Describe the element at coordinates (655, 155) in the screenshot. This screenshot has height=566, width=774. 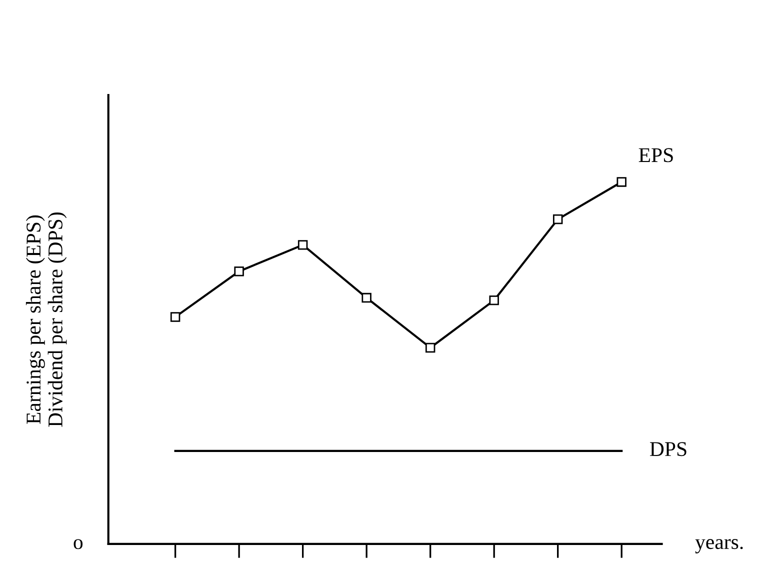
I see `series-label: EPS` at that location.